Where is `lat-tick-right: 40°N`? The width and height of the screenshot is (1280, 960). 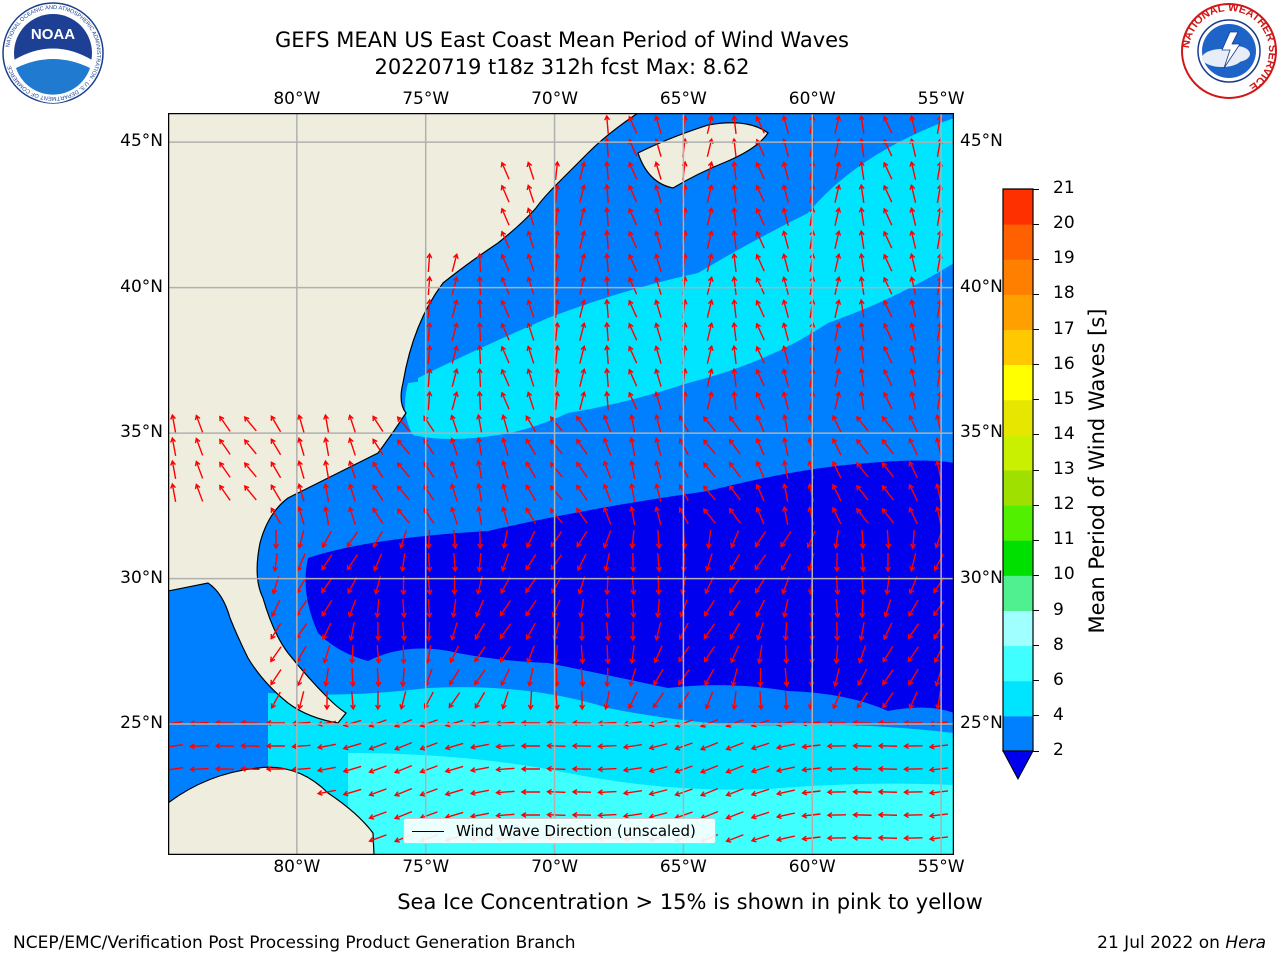
lat-tick-right: 40°N is located at coordinates (981, 286).